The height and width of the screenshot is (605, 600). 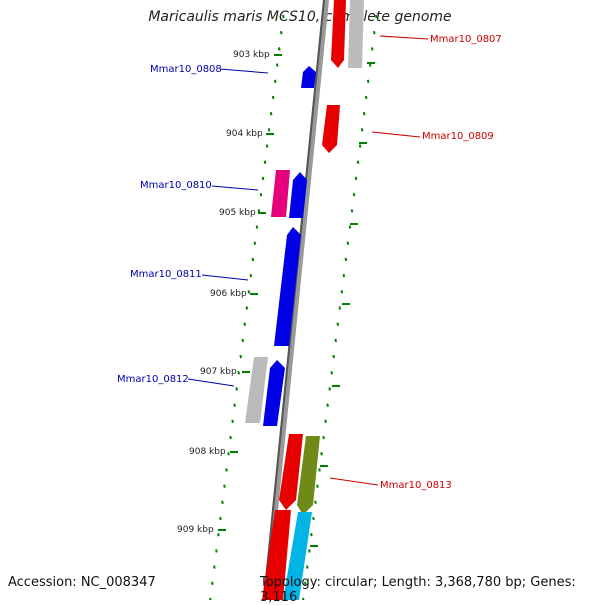 I want to click on tick-label-903: 903 kbp, so click(x=251, y=55).